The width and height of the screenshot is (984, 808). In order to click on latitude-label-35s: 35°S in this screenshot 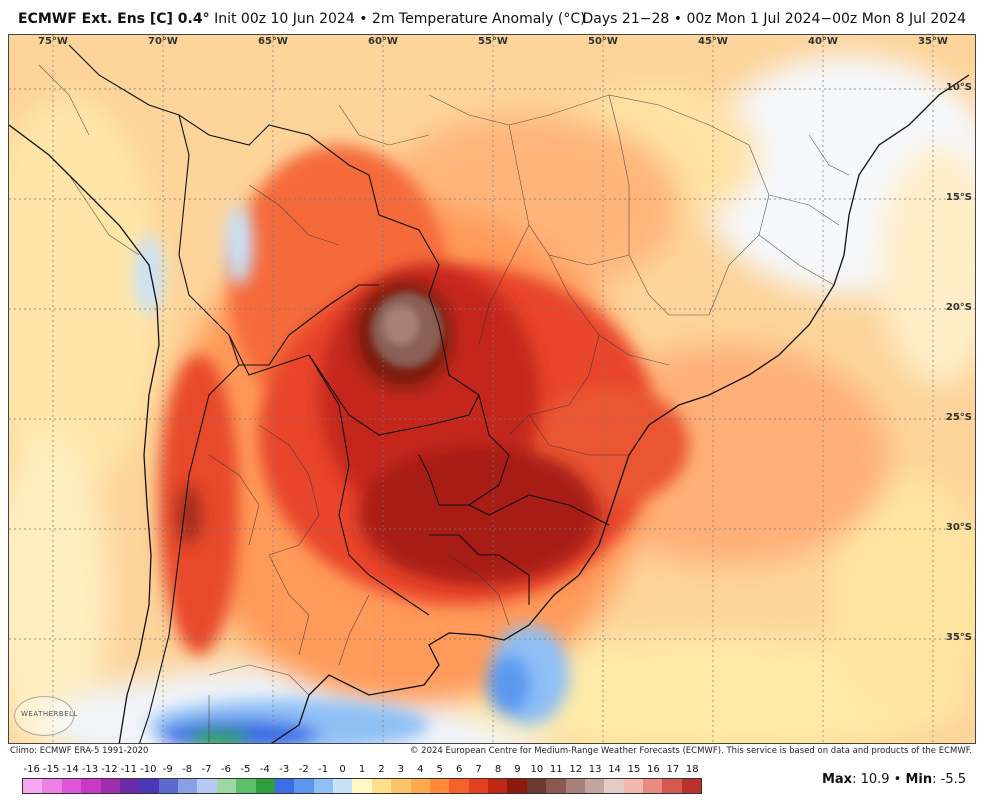, I will do `click(958, 637)`.